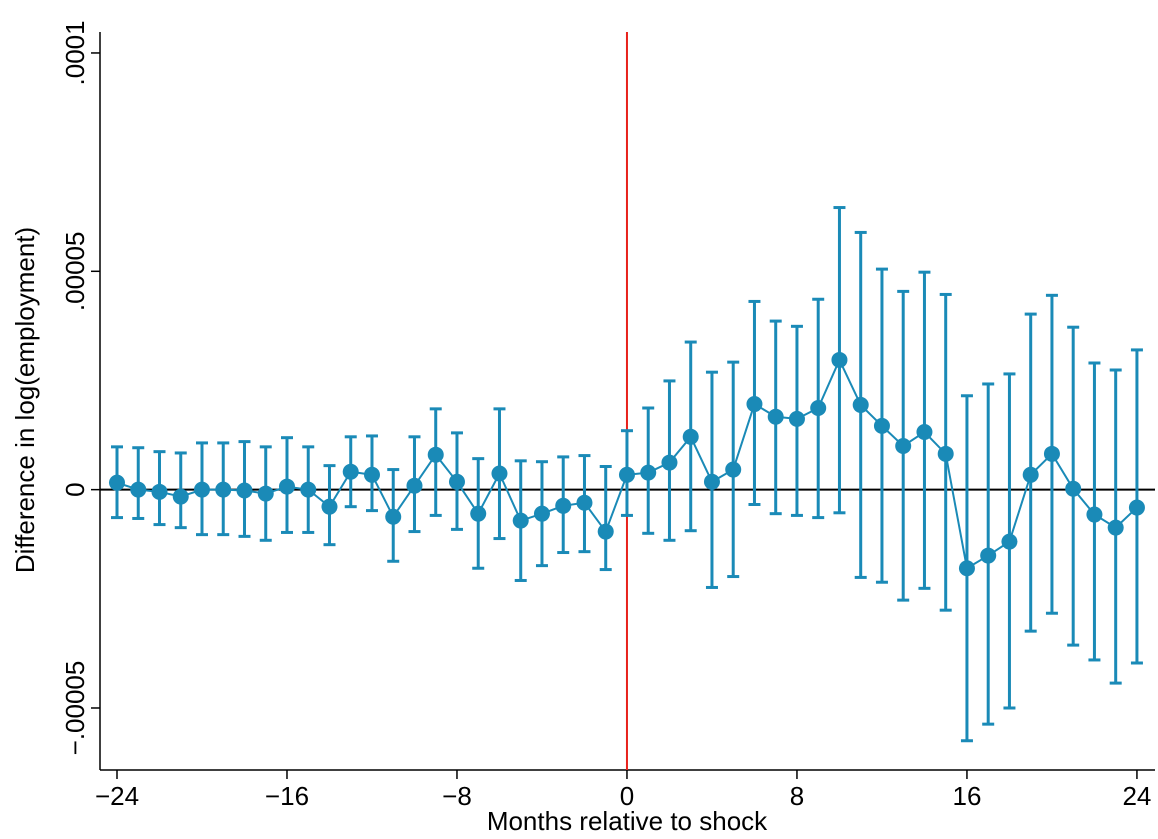 This screenshot has height=839, width=1158. Describe the element at coordinates (287, 796) in the screenshot. I see `x-tick-label: −16` at that location.